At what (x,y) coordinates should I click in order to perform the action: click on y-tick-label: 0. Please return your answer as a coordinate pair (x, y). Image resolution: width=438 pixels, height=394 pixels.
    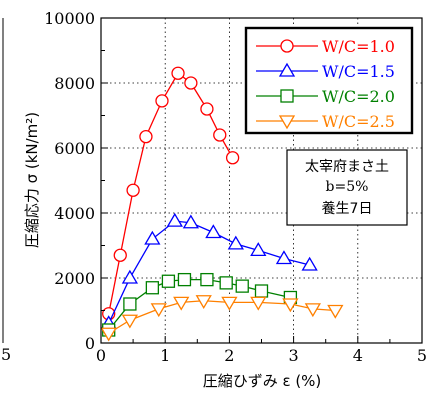
    Looking at the image, I should click on (90, 343).